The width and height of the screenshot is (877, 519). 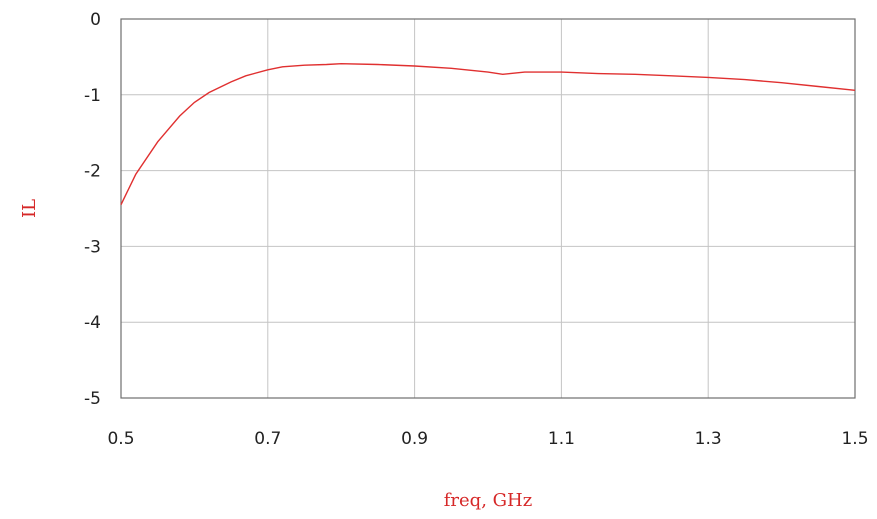 What do you see at coordinates (267, 439) in the screenshot?
I see `x-tick-label: 0.7` at bounding box center [267, 439].